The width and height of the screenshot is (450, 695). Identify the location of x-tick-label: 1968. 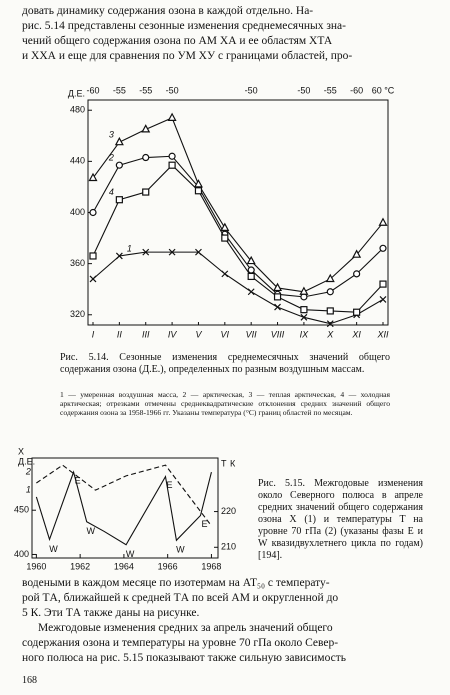
(211, 566).